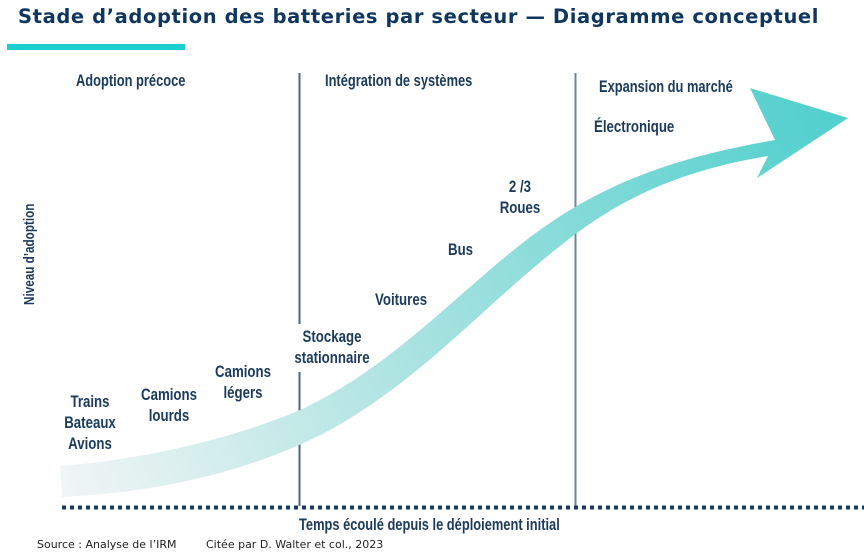  I want to click on sector-label-camions-lourds: Camions lourds, so click(169, 405).